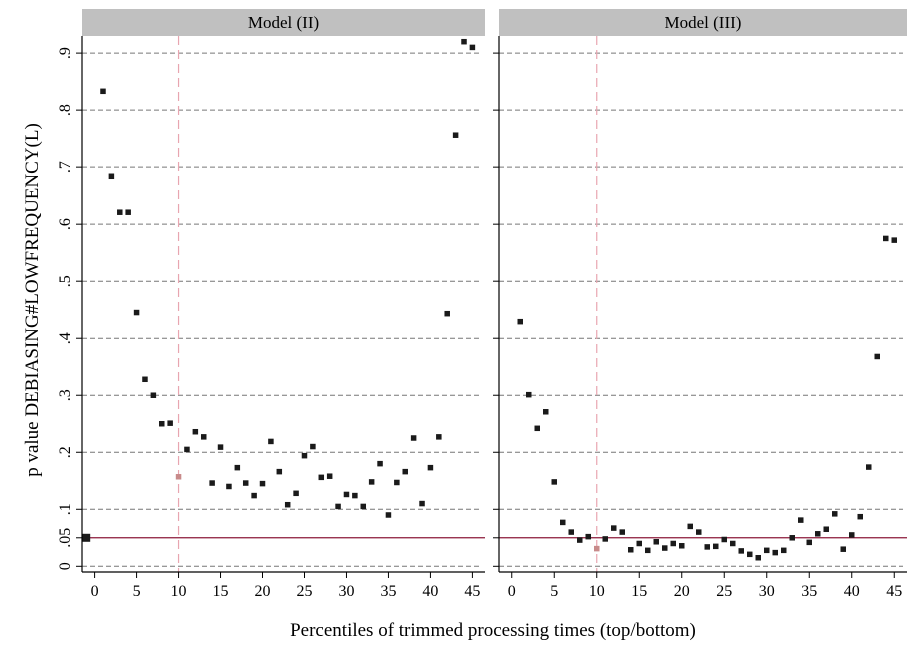 The width and height of the screenshot is (907, 646). What do you see at coordinates (65, 224) in the screenshot?
I see `y-tick-label: .6` at bounding box center [65, 224].